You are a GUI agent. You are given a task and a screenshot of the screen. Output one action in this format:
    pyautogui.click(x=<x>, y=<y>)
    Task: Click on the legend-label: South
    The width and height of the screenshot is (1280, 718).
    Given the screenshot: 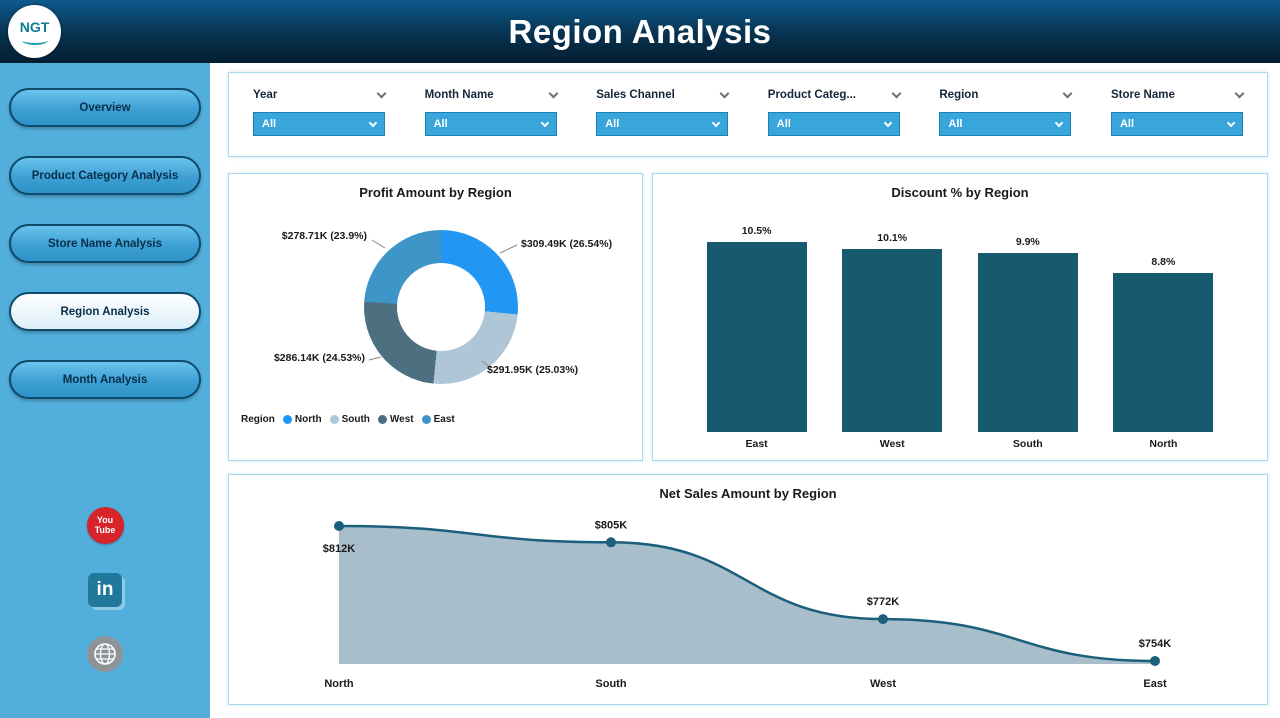 What is the action you would take?
    pyautogui.click(x=355, y=419)
    